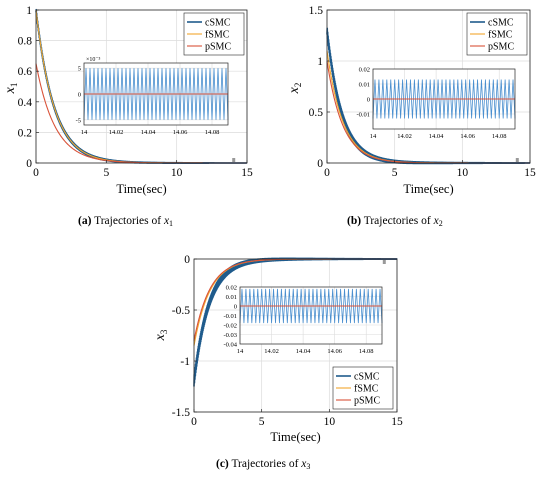 The width and height of the screenshot is (550, 481). What do you see at coordinates (500, 35) in the screenshot?
I see `legend-label-fSMC: fSMC` at bounding box center [500, 35].